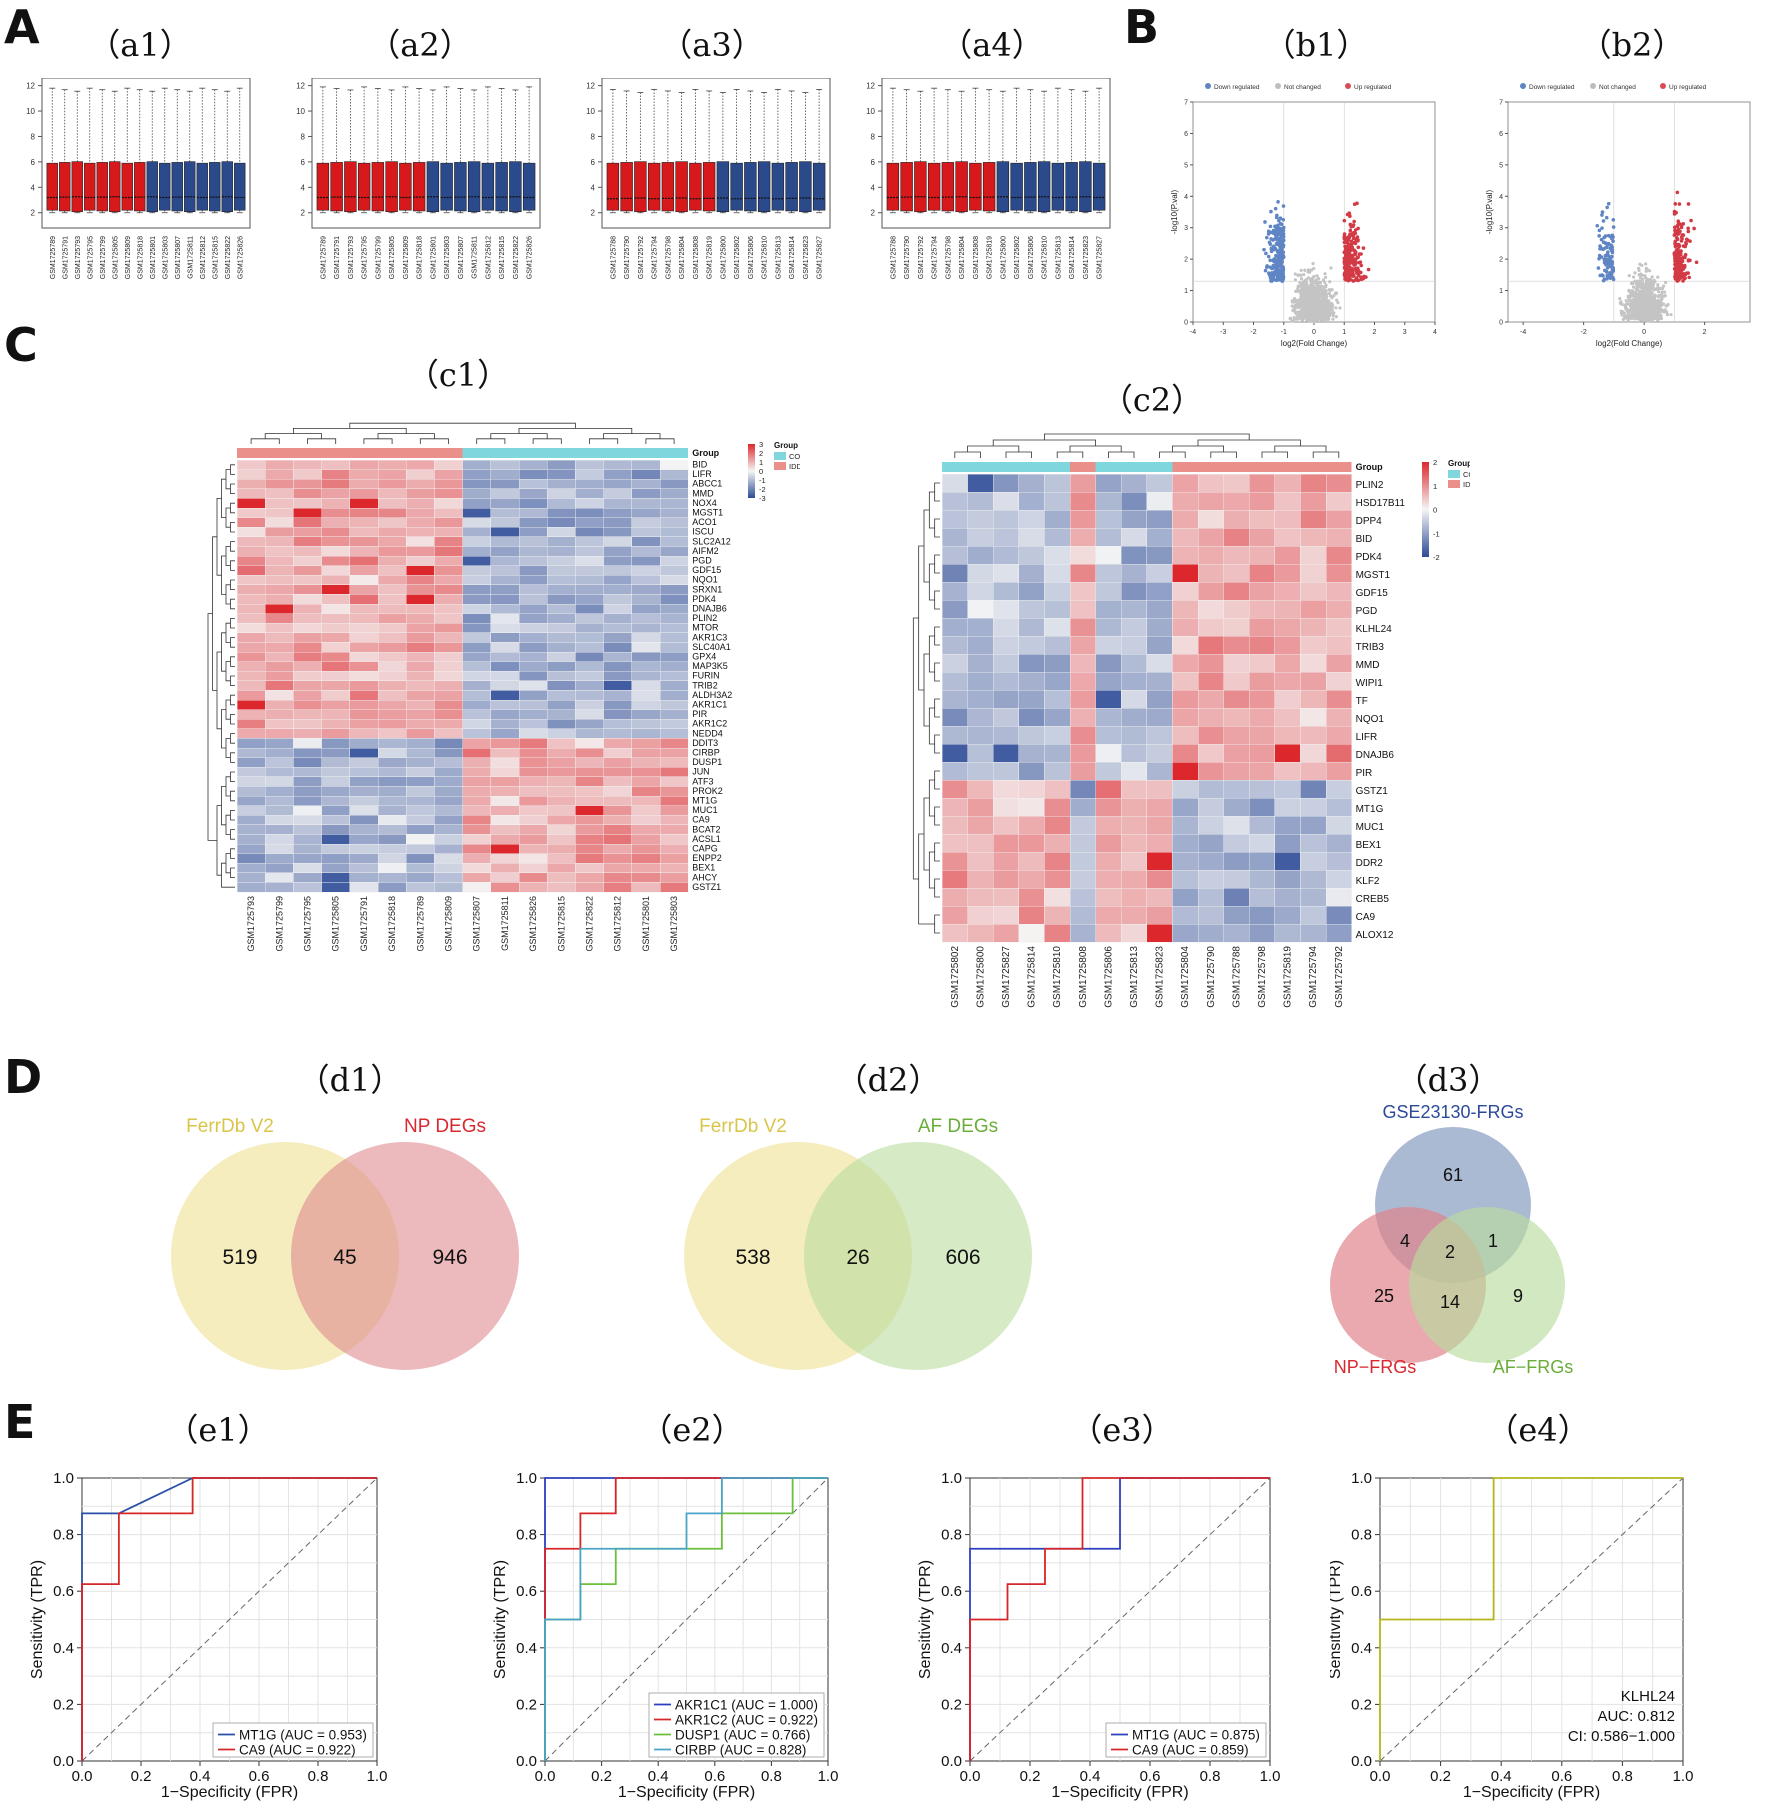  What do you see at coordinates (52, 186) in the screenshot?
I see `box-GSM1725789` at bounding box center [52, 186].